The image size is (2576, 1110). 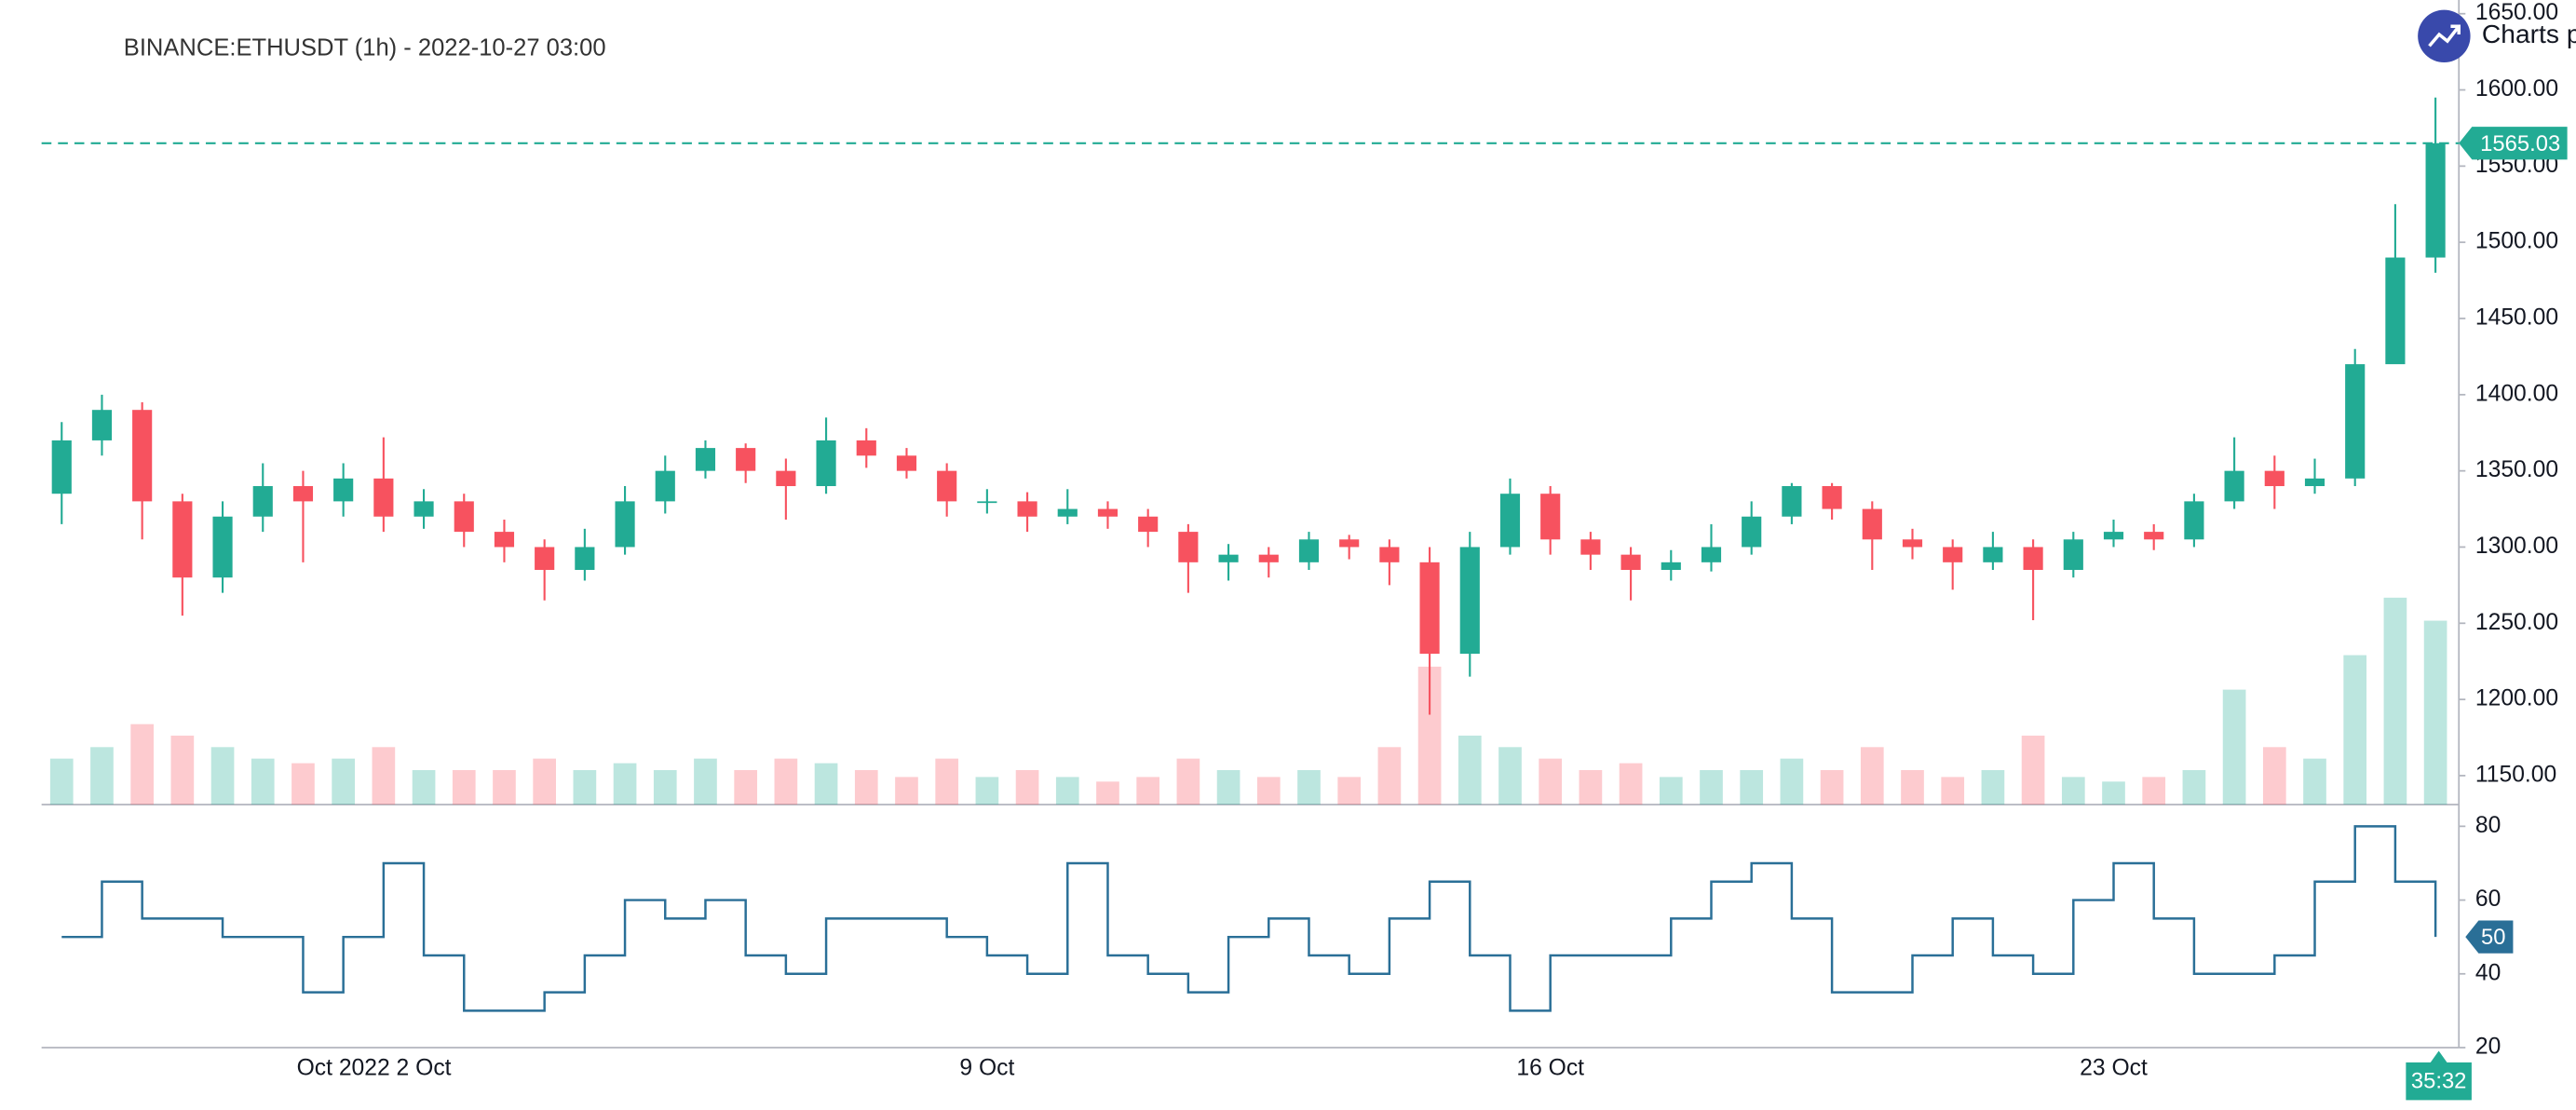 I want to click on y-tick-label: 20, so click(x=2488, y=1047).